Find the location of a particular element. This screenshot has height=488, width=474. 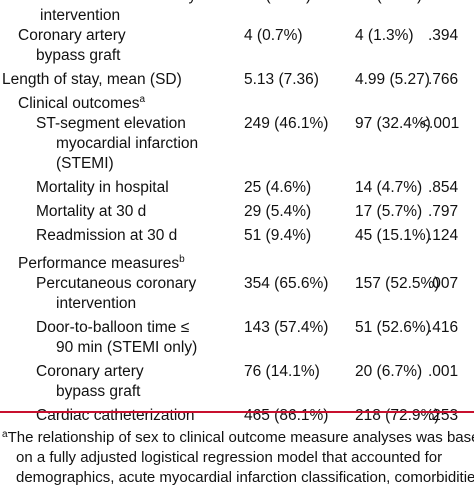

men-count-cell: 45 (15.1%) is located at coordinates (393, 235).